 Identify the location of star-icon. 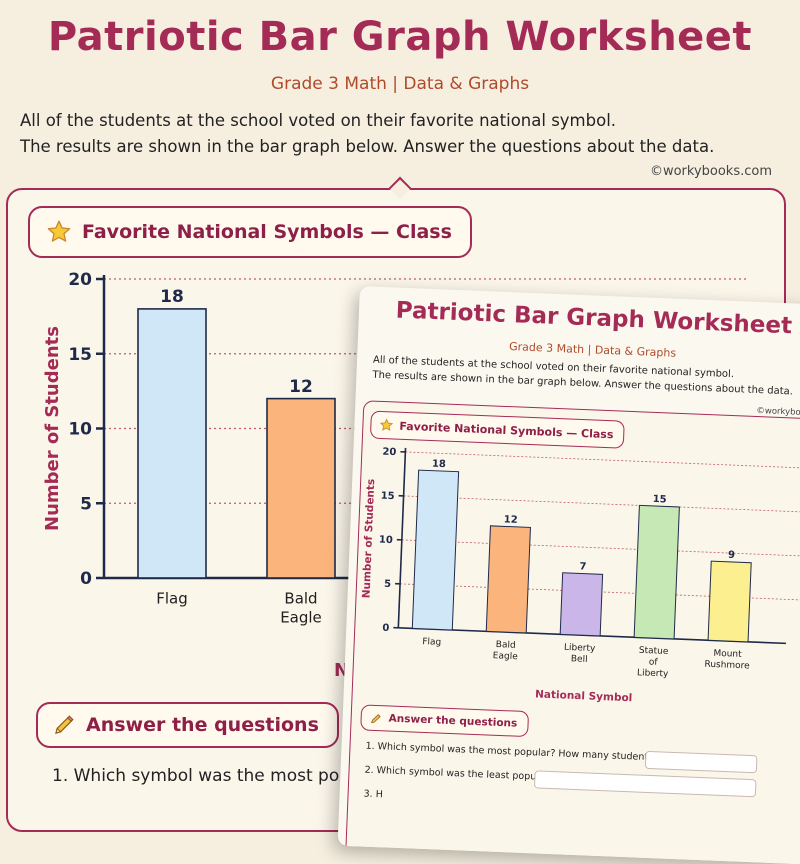
(59, 232).